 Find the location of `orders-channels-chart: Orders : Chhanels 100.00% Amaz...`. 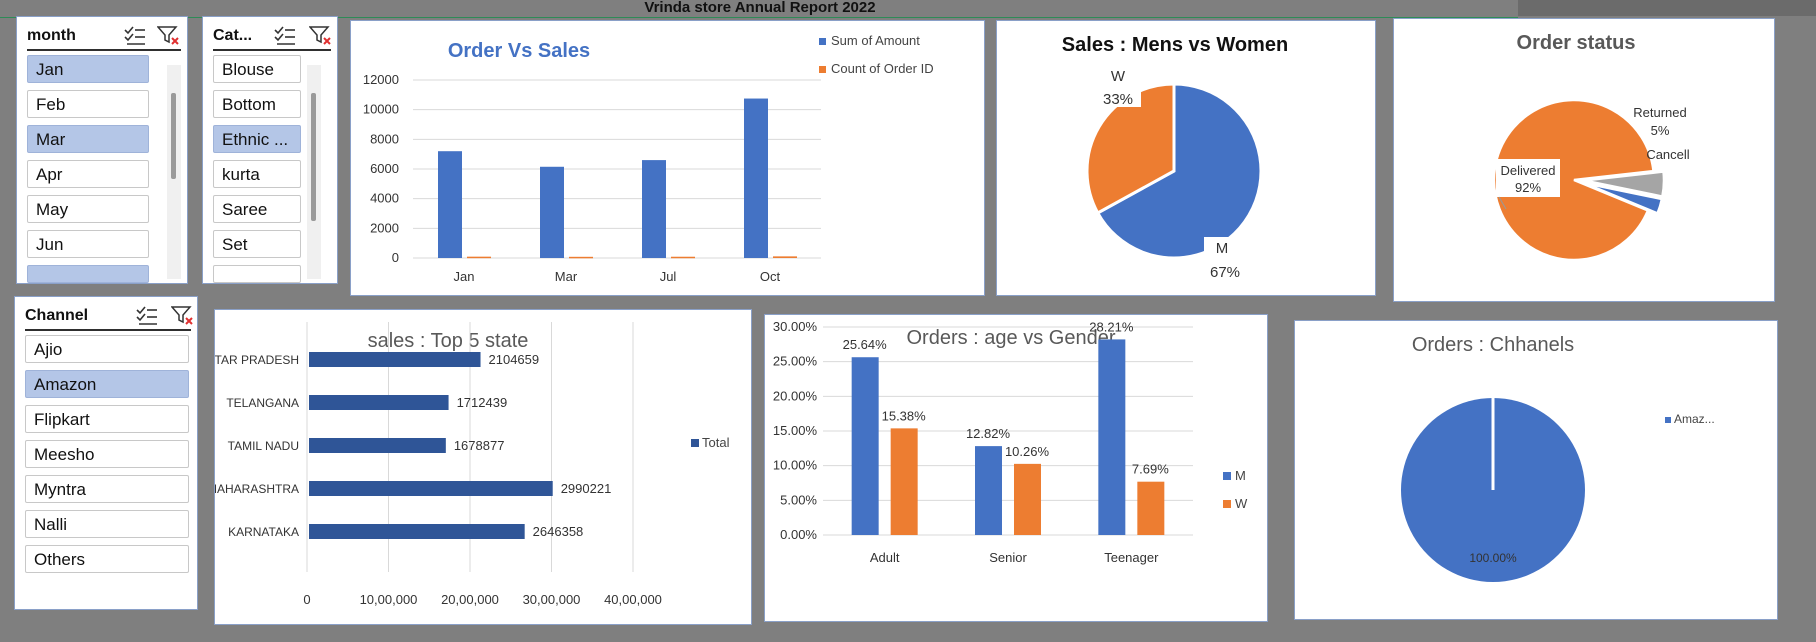

orders-channels-chart: Orders : Chhanels 100.00% Amaz... is located at coordinates (1536, 470).